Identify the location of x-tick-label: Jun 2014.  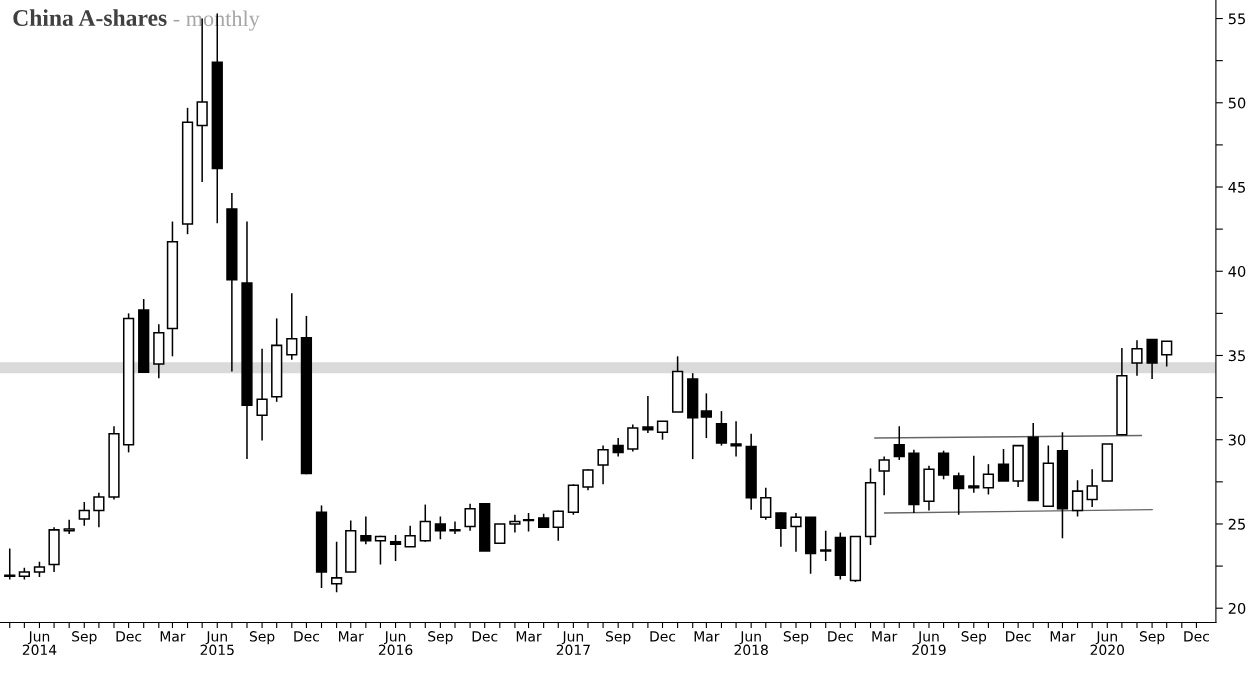
(39, 643).